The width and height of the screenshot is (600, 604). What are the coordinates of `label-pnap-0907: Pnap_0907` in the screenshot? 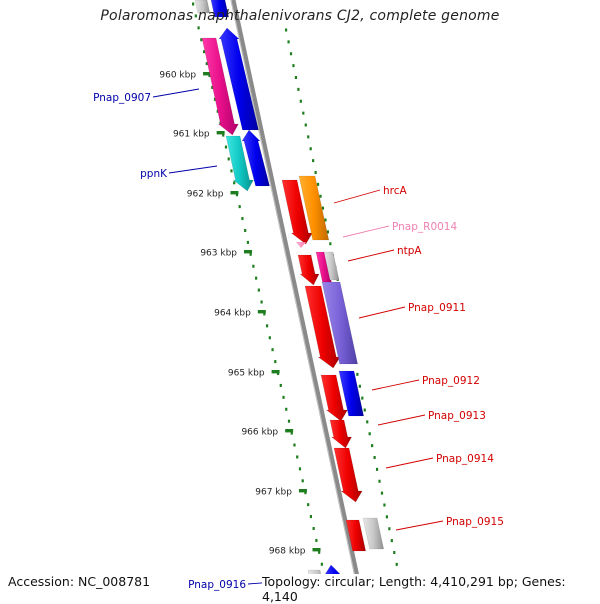 It's located at (122, 98).